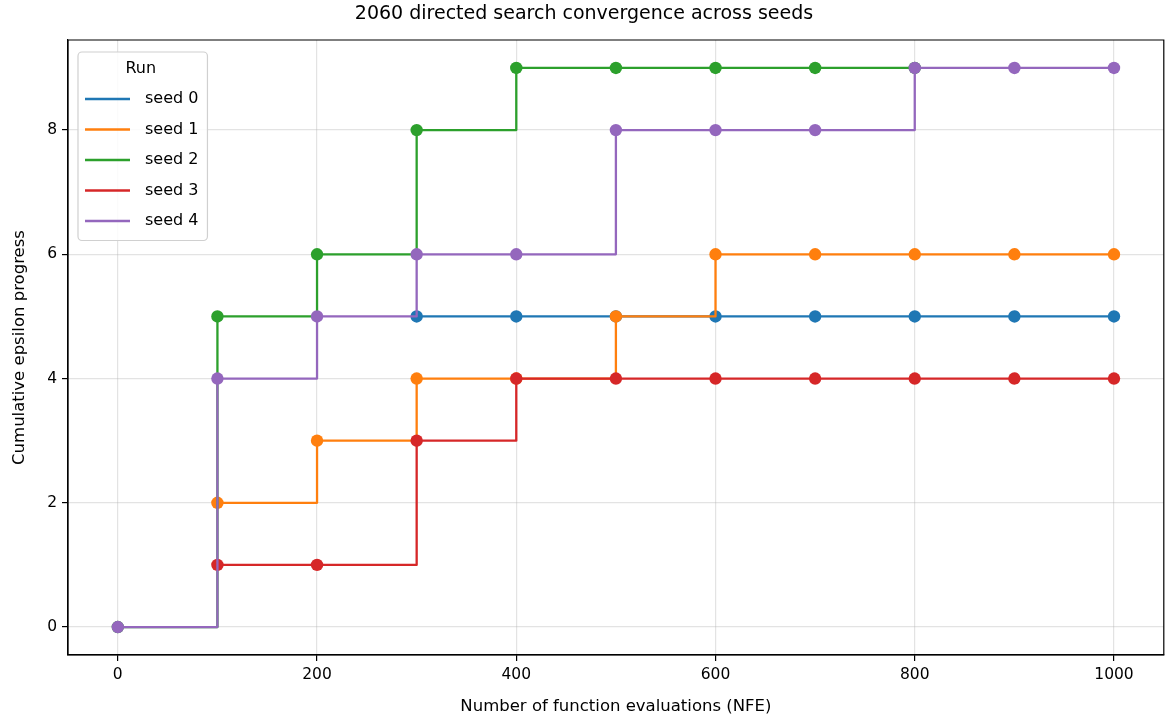 This screenshot has width=1170, height=722. Describe the element at coordinates (19, 347) in the screenshot. I see `y-axis-title: Cumulative epsilon progress` at that location.